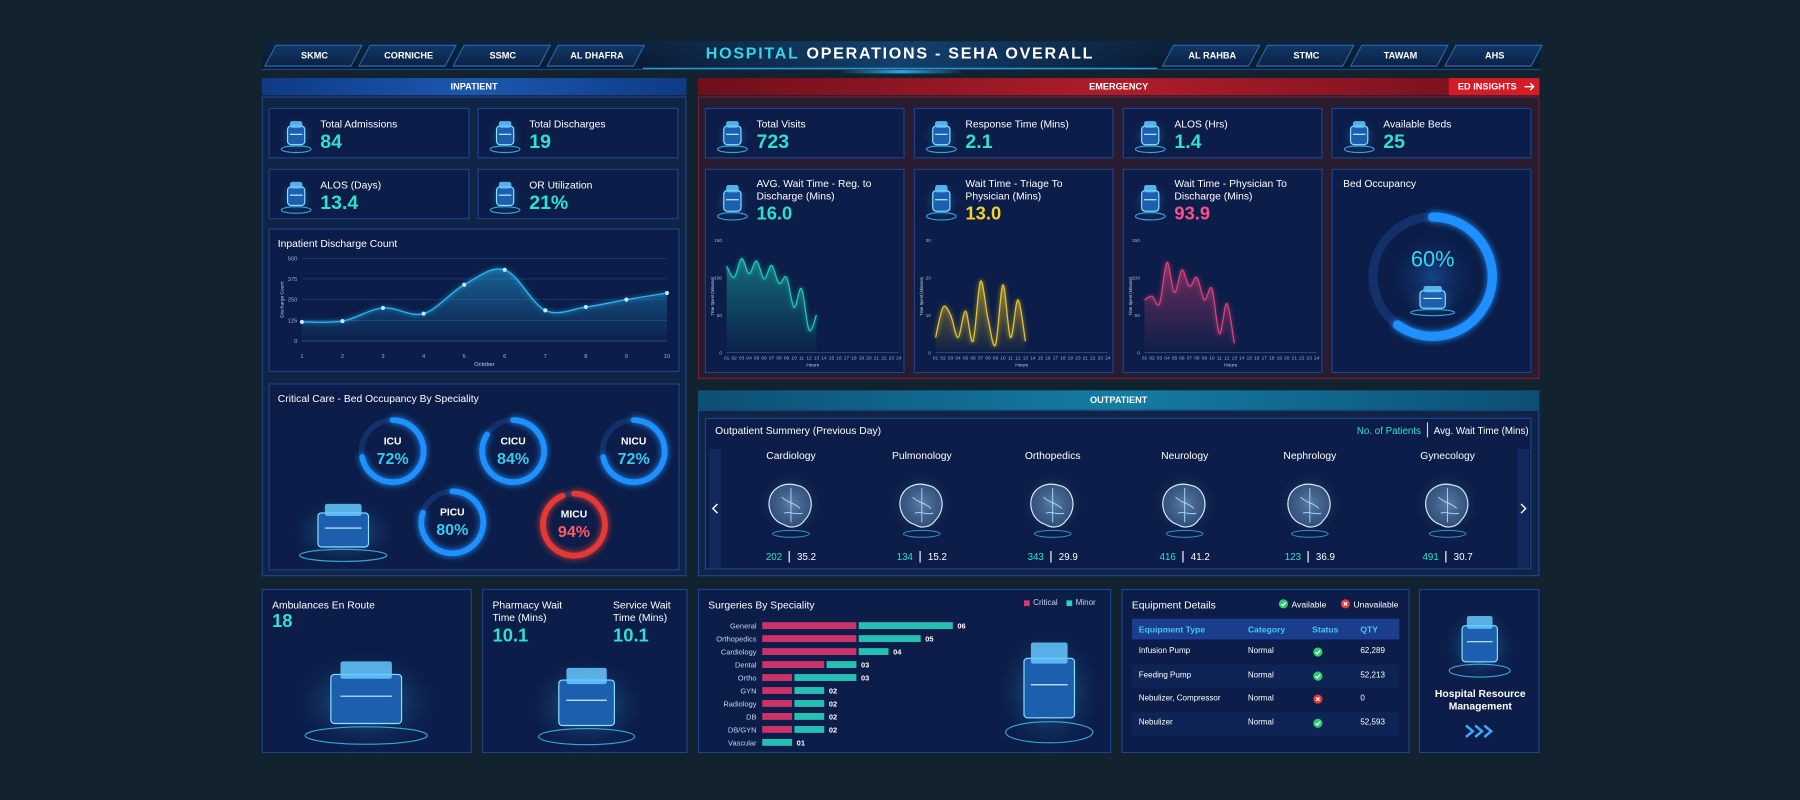 This screenshot has width=1800, height=800. Describe the element at coordinates (757, 358) in the screenshot. I see `x-tick-label: 05` at that location.